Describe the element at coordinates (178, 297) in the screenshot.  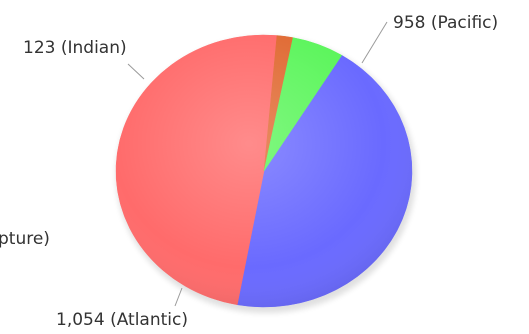
I see `atlantic-leader-line` at that location.